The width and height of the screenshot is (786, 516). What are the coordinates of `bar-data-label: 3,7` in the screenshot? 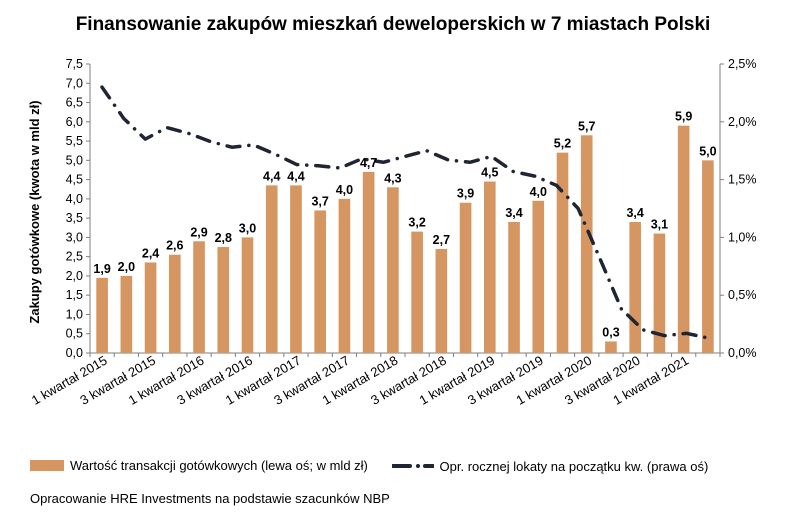 It's located at (319, 201).